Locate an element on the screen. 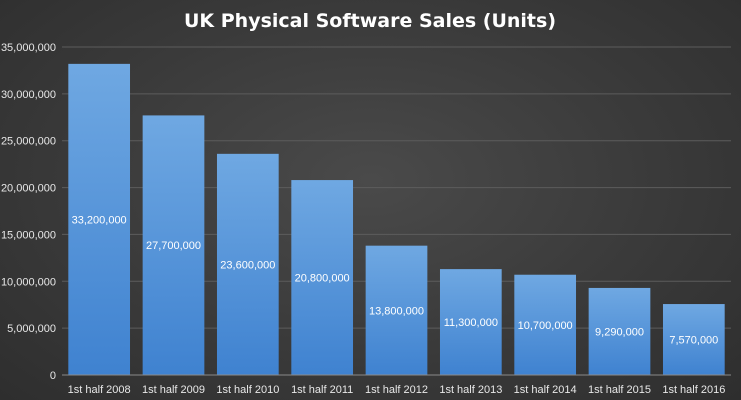 The image size is (741, 400). x-tick-label: 1st half 2008 is located at coordinates (99, 390).